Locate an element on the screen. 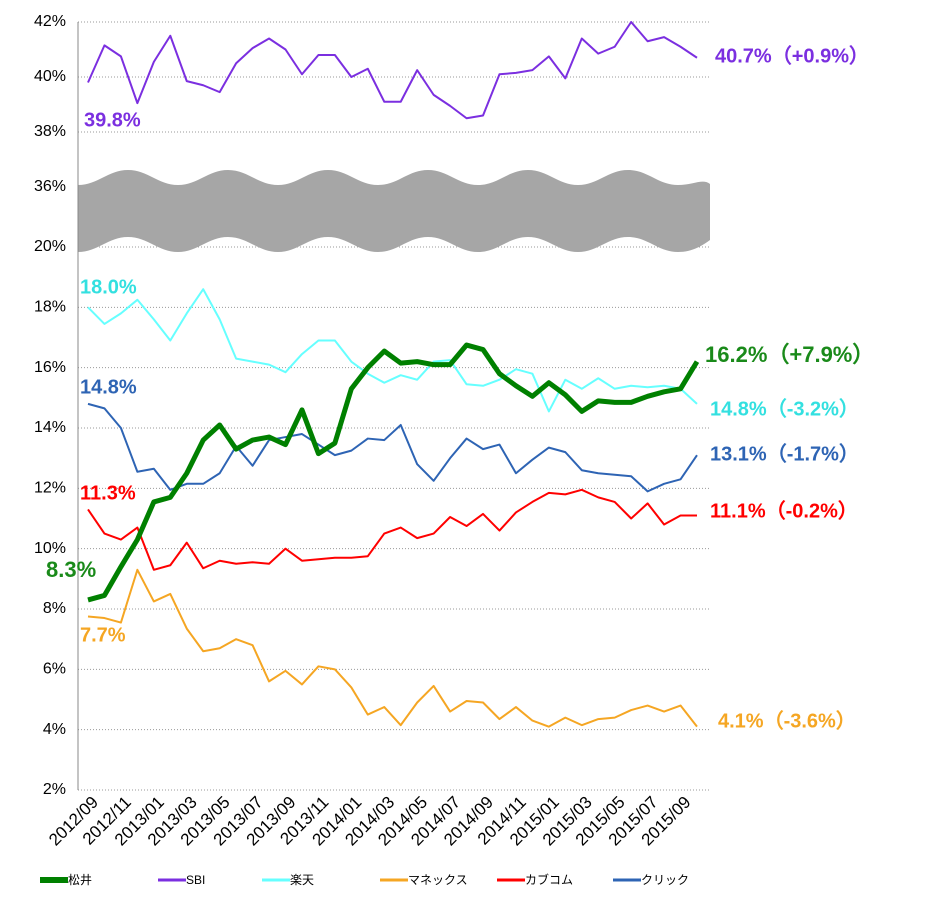 Image resolution: width=926 pixels, height=909 pixels. legend-label: クリック is located at coordinates (665, 880).